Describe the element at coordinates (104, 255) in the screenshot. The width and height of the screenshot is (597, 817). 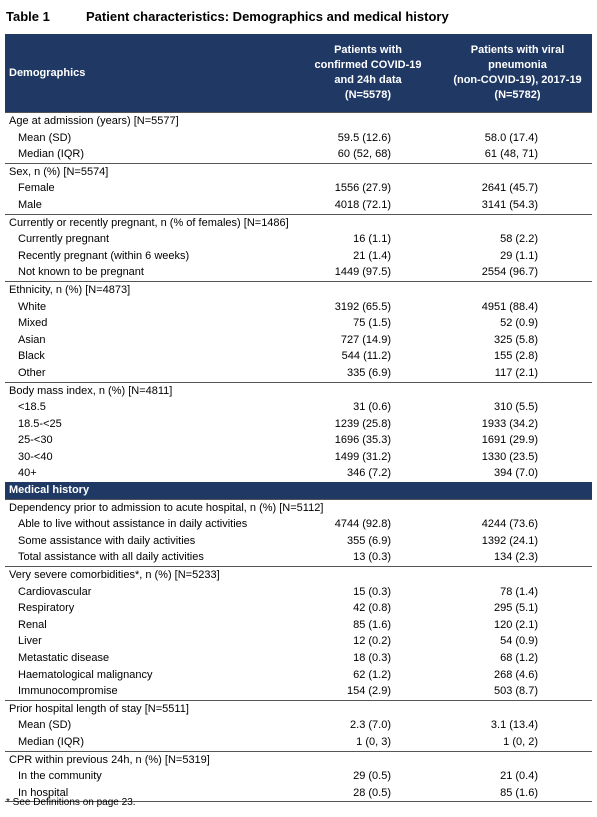
I see `row-label: Recently pregnant (within 6 weeks)` at that location.